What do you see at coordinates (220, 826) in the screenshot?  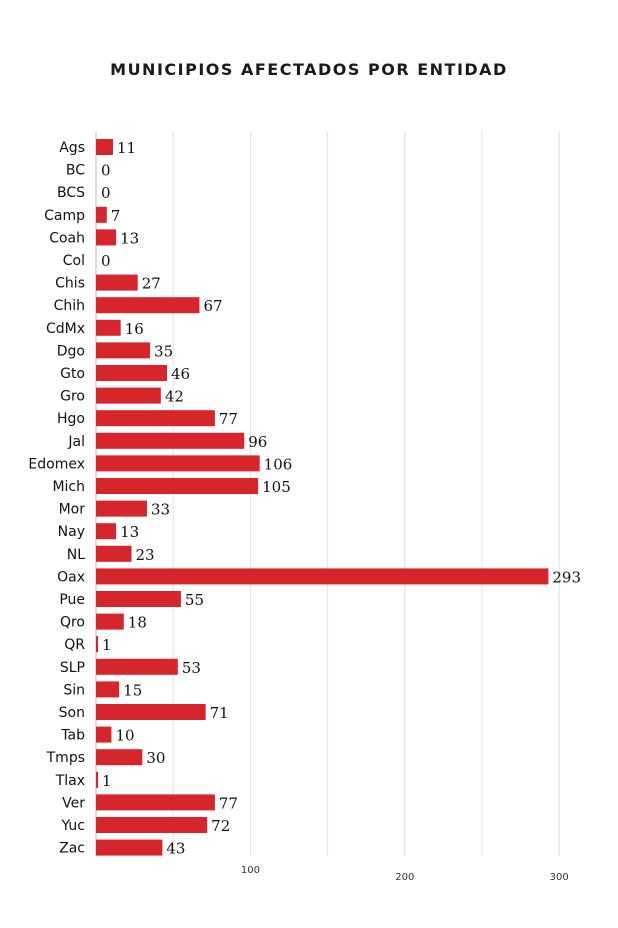 I see `value-label: 72` at bounding box center [220, 826].